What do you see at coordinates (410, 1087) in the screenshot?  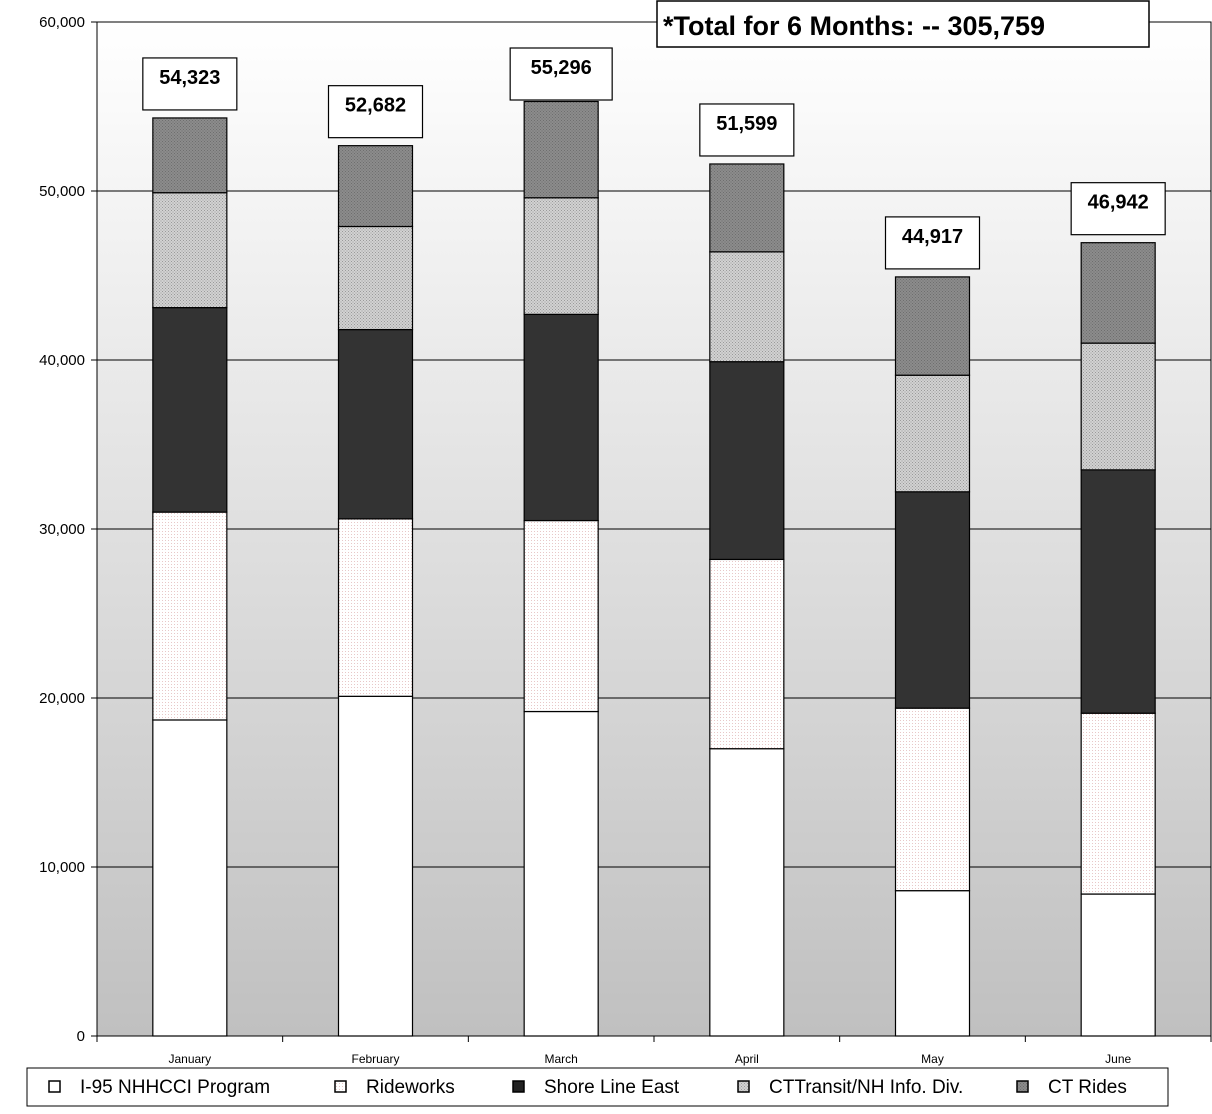 I see `legend-label: Rideworks` at bounding box center [410, 1087].